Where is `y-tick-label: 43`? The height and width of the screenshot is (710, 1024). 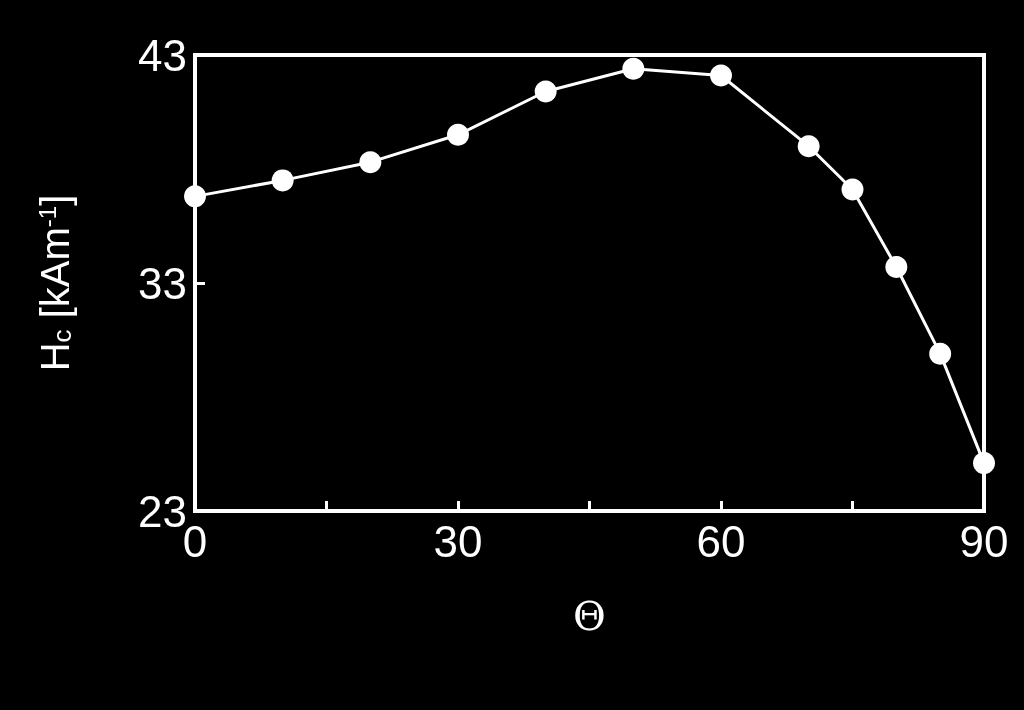
y-tick-label: 43 is located at coordinates (162, 55).